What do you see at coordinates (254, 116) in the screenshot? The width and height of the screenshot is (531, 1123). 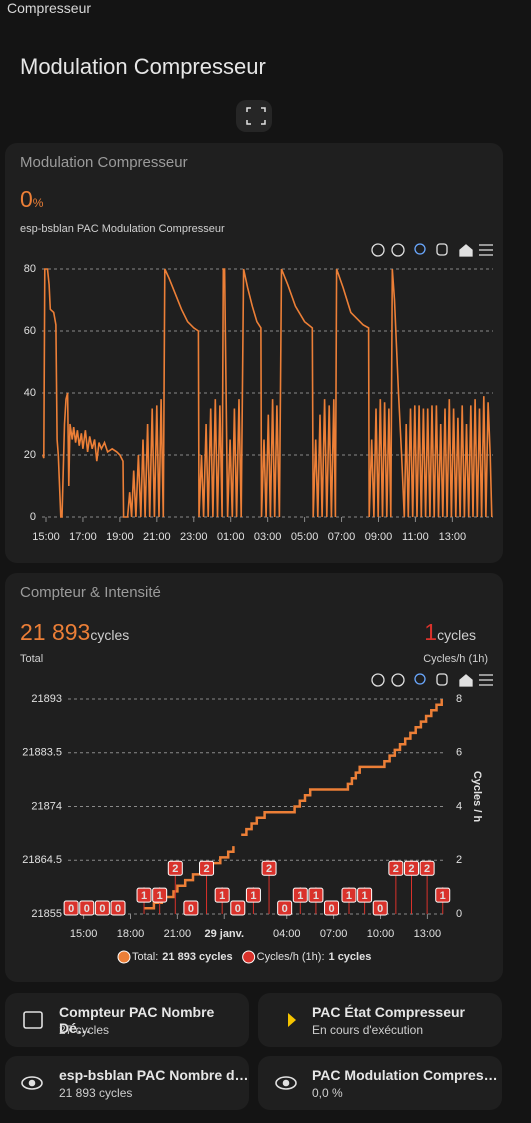 I see `expand-button` at bounding box center [254, 116].